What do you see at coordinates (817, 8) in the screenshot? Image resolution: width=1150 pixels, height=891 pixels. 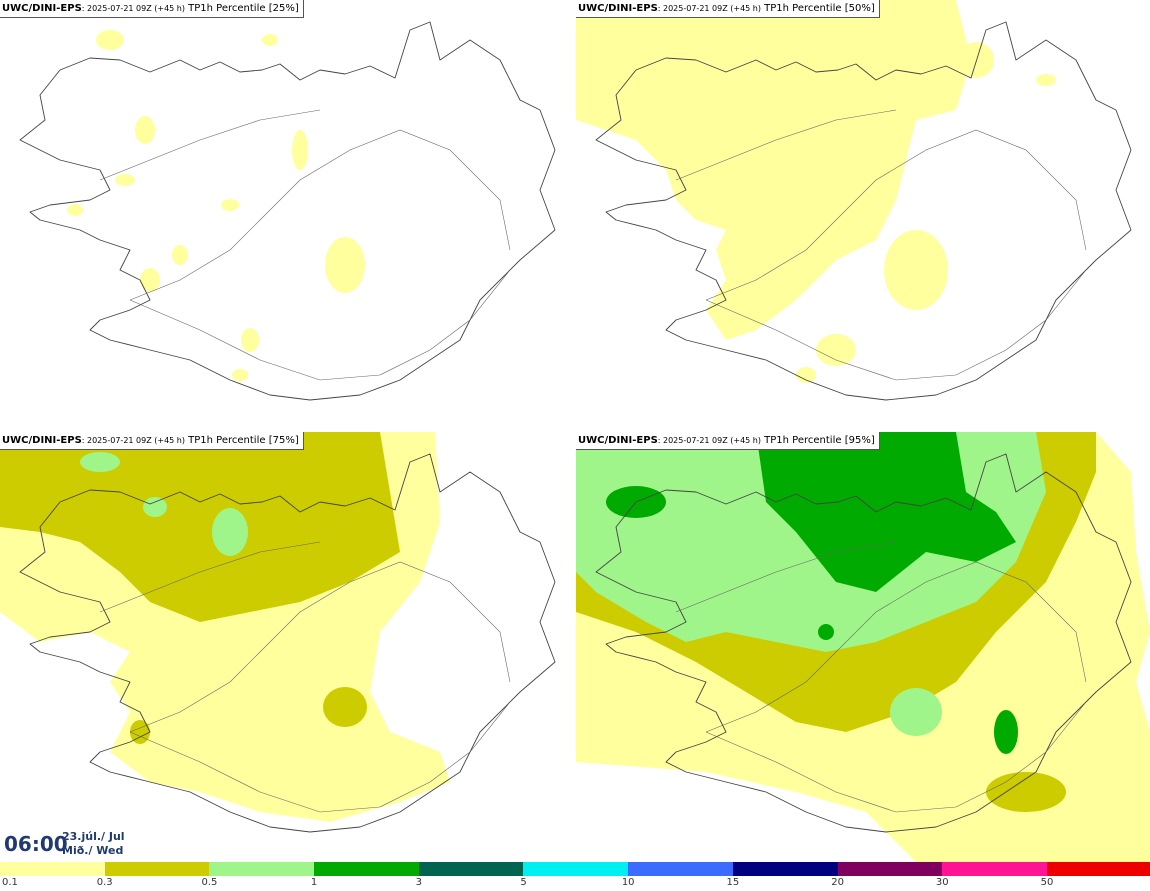 I see `parameter-label: TP1h Percentile [50%]` at bounding box center [817, 8].